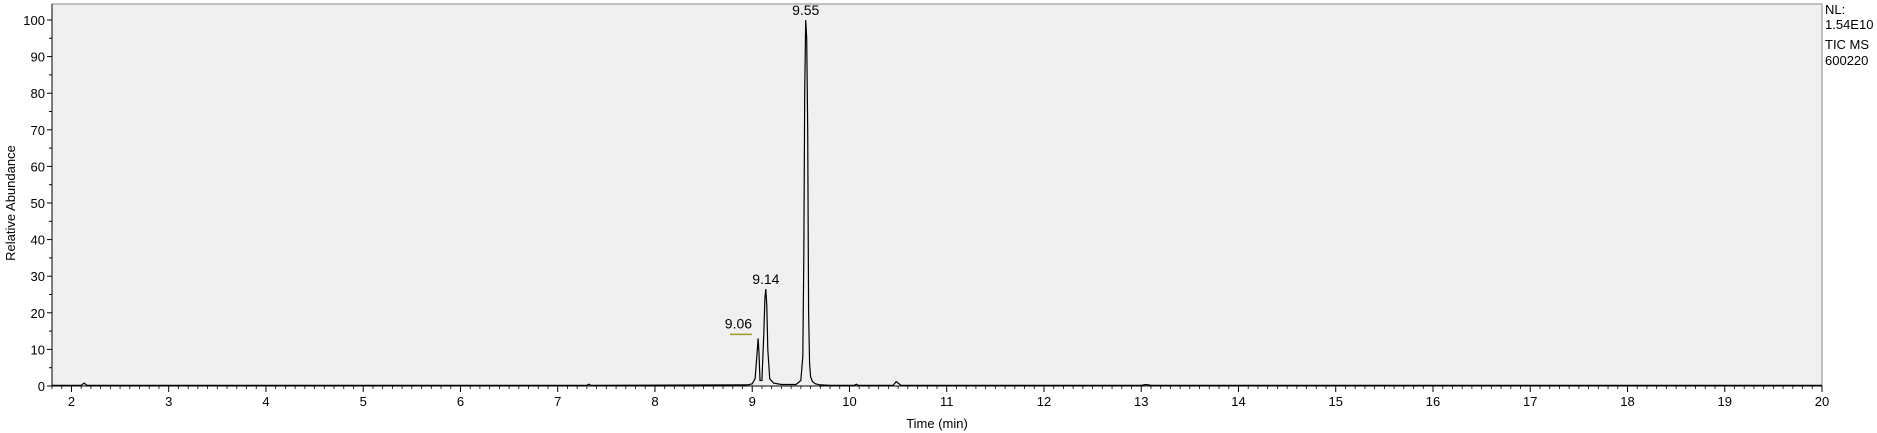 Image resolution: width=1877 pixels, height=433 pixels. I want to click on y-tick-label: 40, so click(38, 240).